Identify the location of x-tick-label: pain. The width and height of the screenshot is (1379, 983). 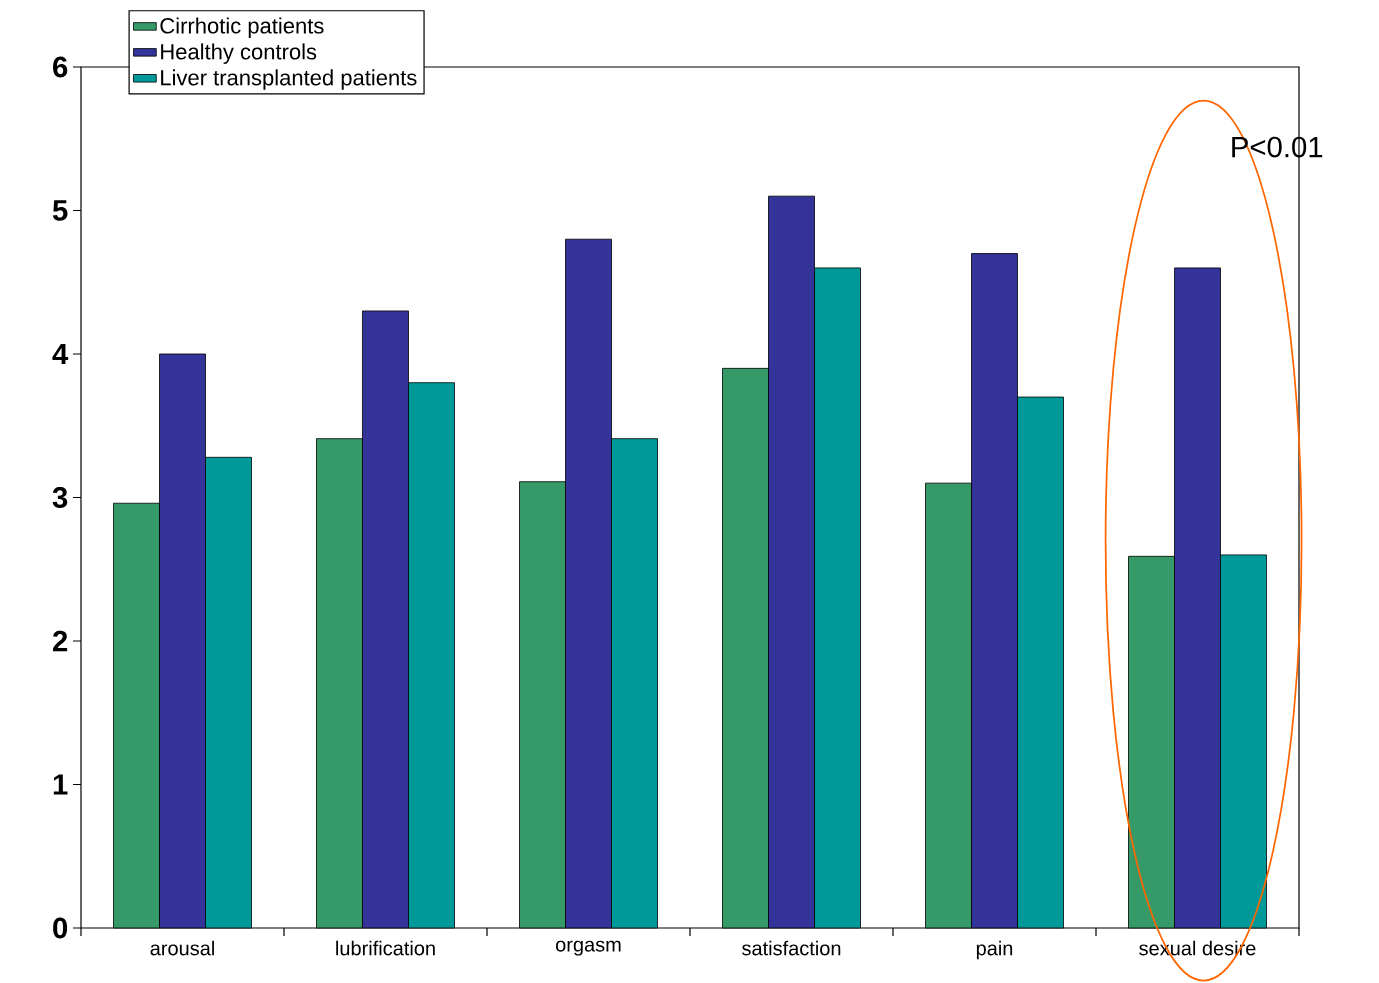
(994, 950).